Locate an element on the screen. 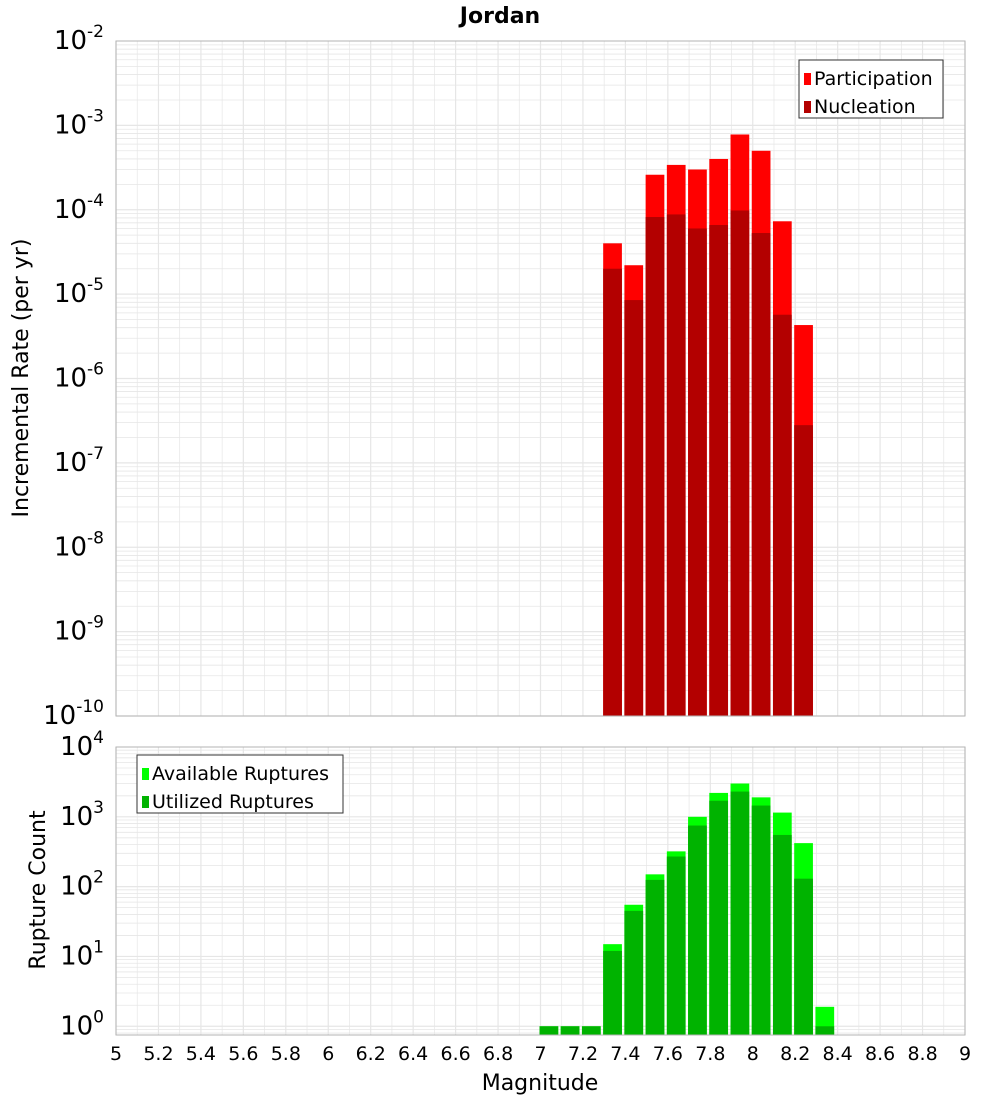 The width and height of the screenshot is (1000, 1104). top-y-tick-label: 10⁻⁸ is located at coordinates (79, 545).